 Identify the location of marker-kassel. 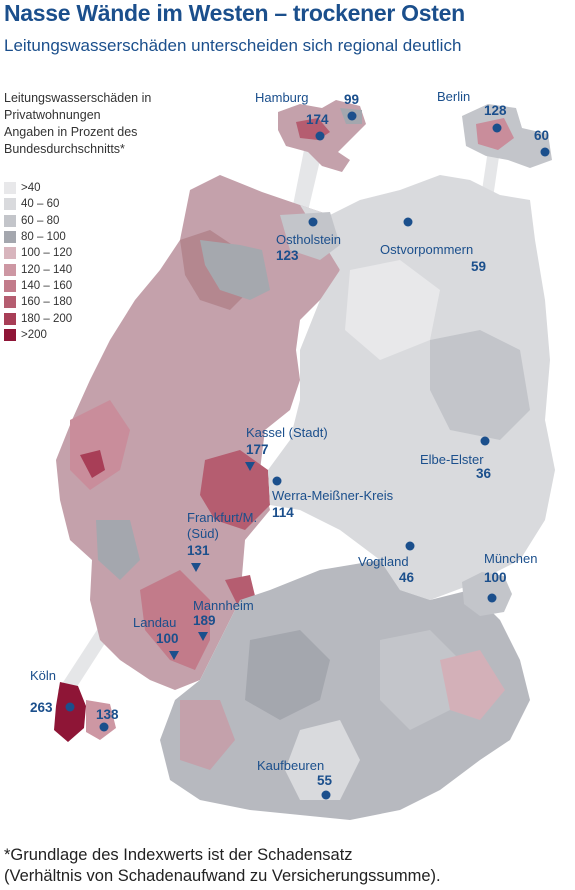
(250, 466).